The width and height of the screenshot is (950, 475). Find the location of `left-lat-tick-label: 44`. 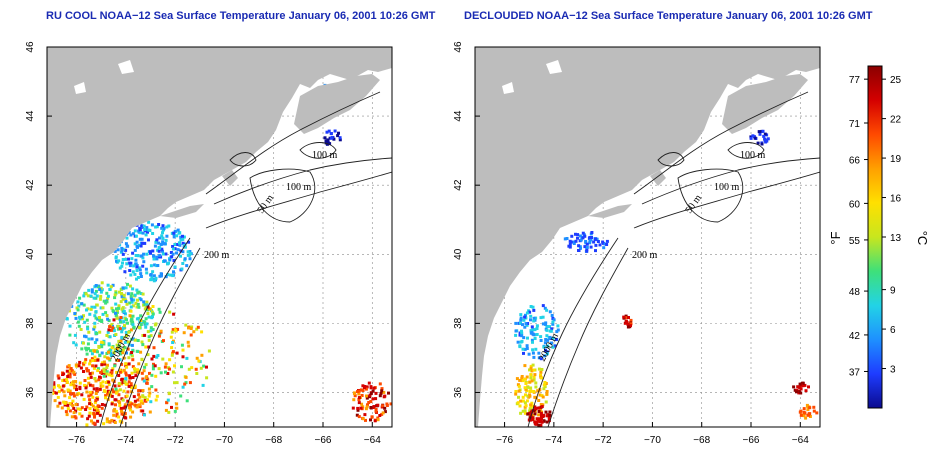

left-lat-tick-label: 44 is located at coordinates (30, 116).